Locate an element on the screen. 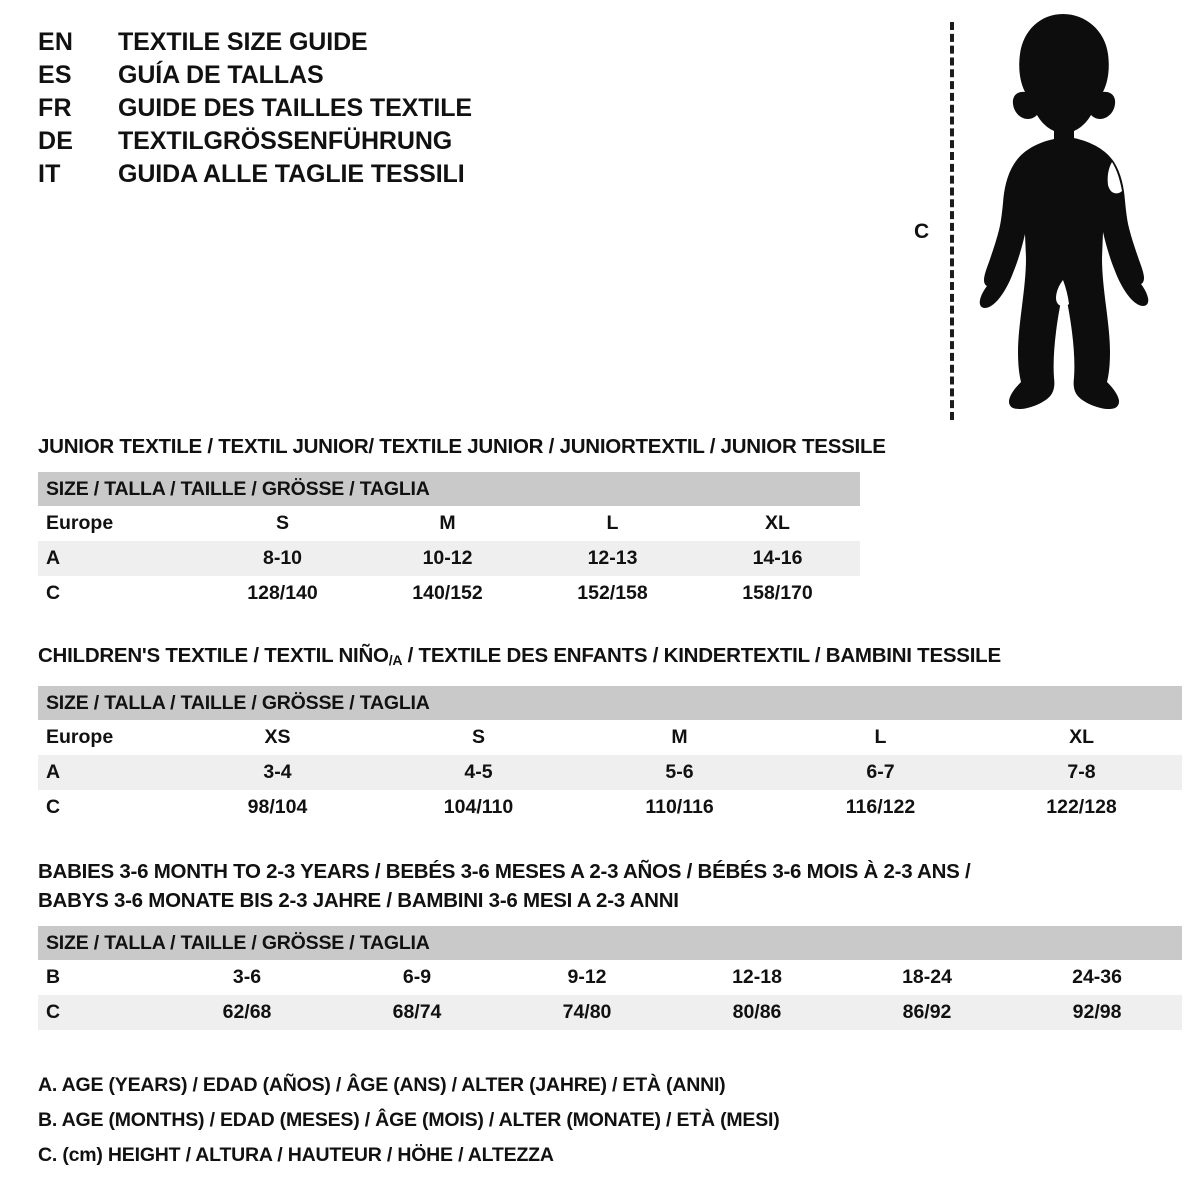 This screenshot has width=1200, height=1200. junior-cell-europe-0: S is located at coordinates (282, 523).